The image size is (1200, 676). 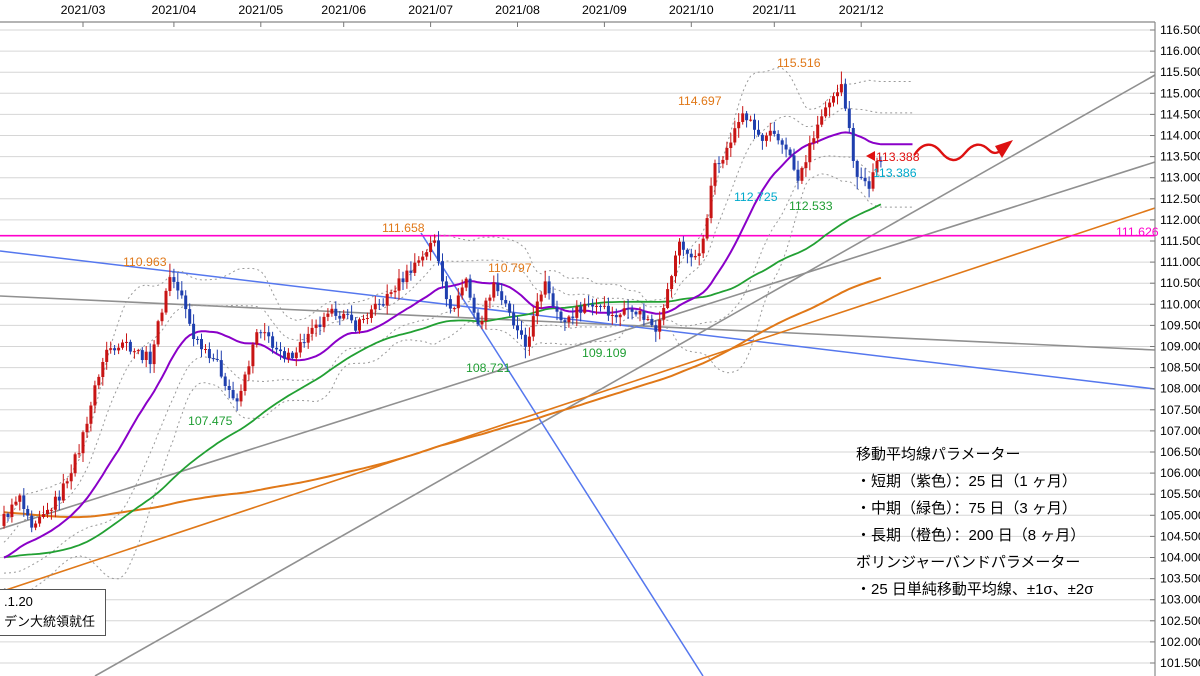 I want to click on svg-text: 2021/10, so click(x=691, y=10).